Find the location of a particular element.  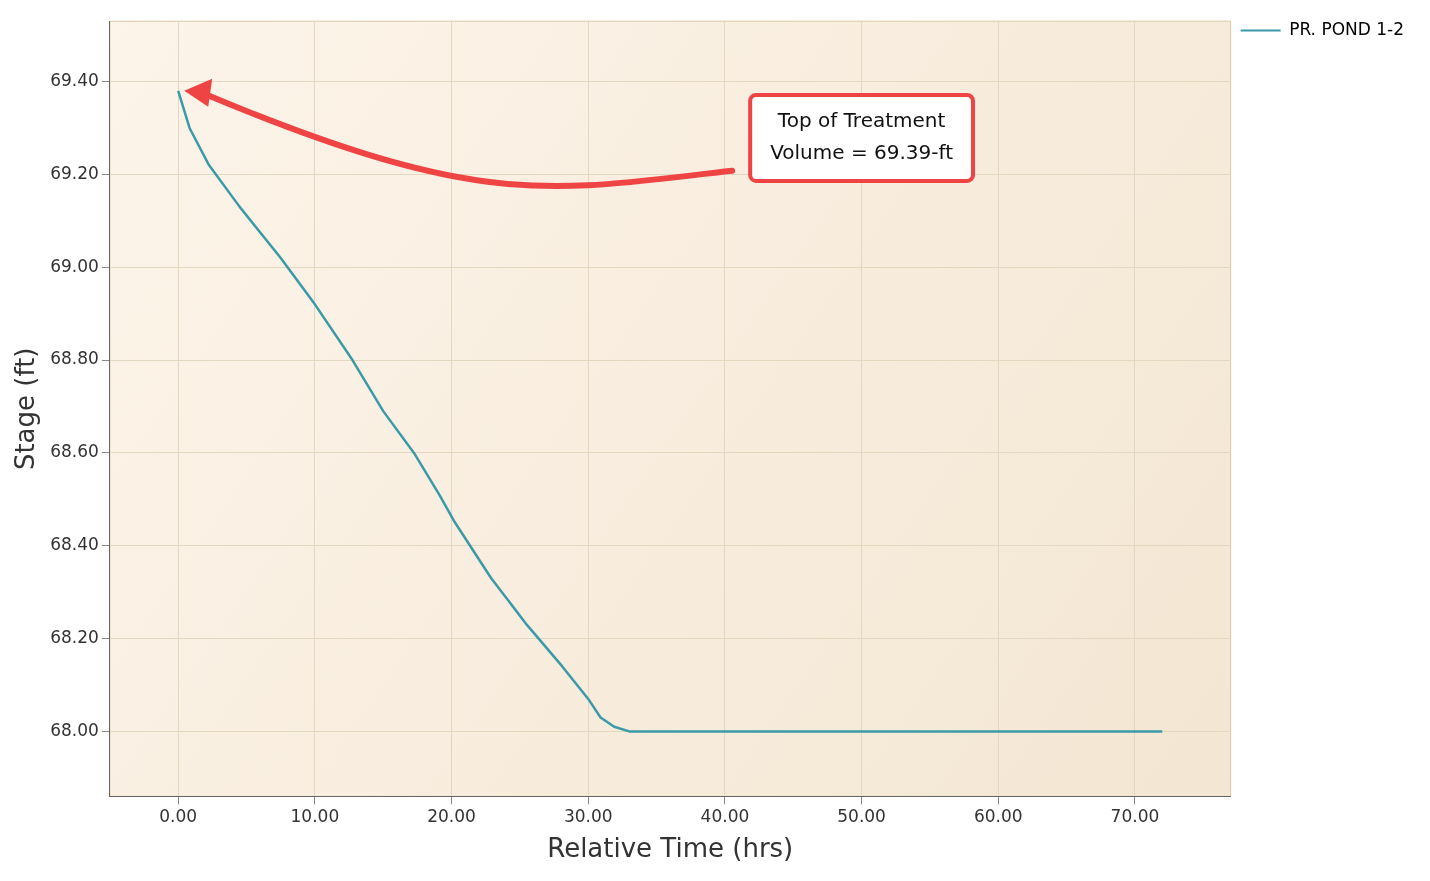

y-tick-label: 68.80 is located at coordinates (74, 358).